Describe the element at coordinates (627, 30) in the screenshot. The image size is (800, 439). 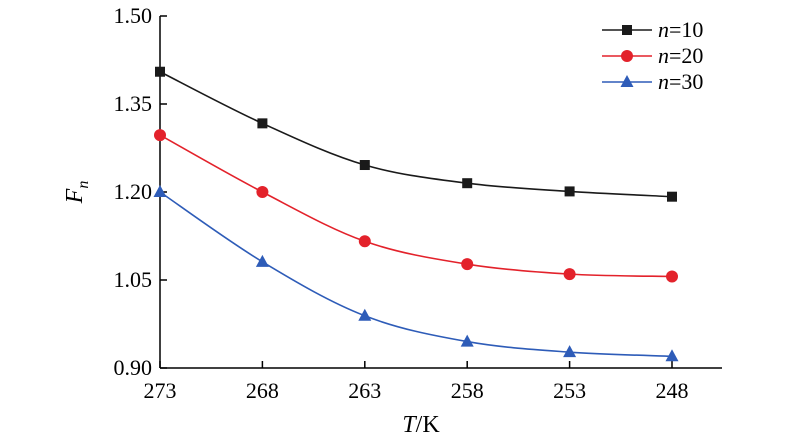
I see `legend-marker-square` at that location.